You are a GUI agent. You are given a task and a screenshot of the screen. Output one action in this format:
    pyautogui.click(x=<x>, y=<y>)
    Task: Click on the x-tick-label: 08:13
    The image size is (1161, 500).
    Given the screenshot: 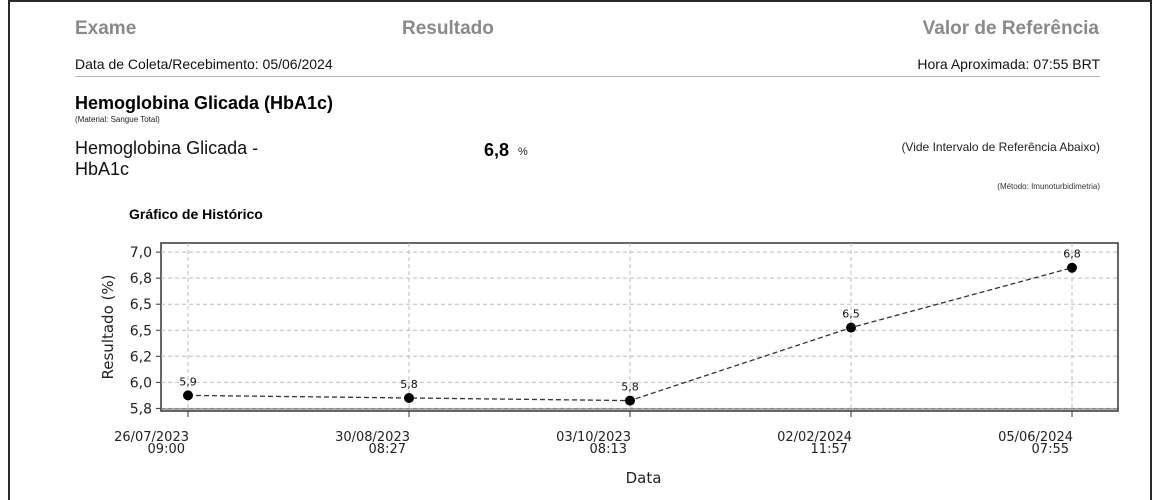 What is the action you would take?
    pyautogui.click(x=608, y=449)
    